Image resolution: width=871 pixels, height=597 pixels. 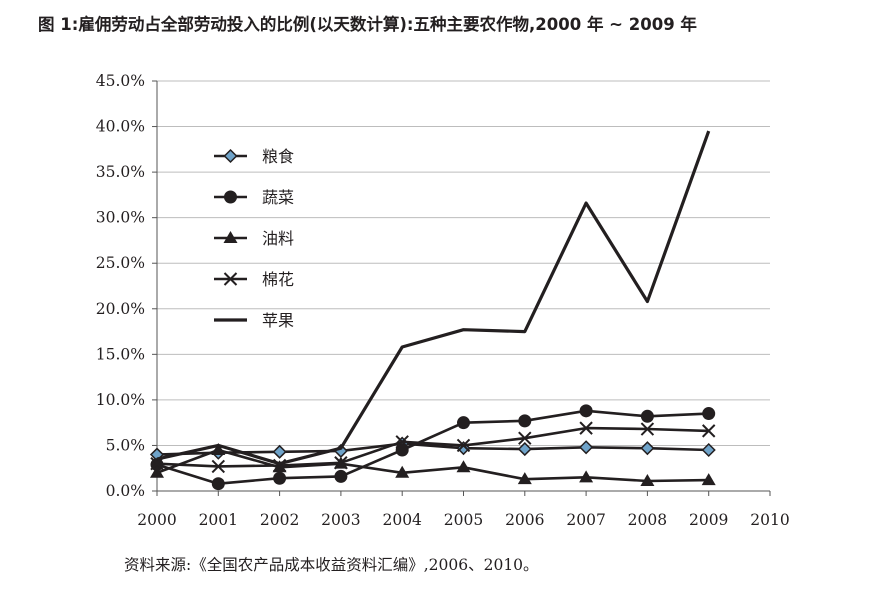 I want to click on series-line-vegetables, so click(x=432, y=447).